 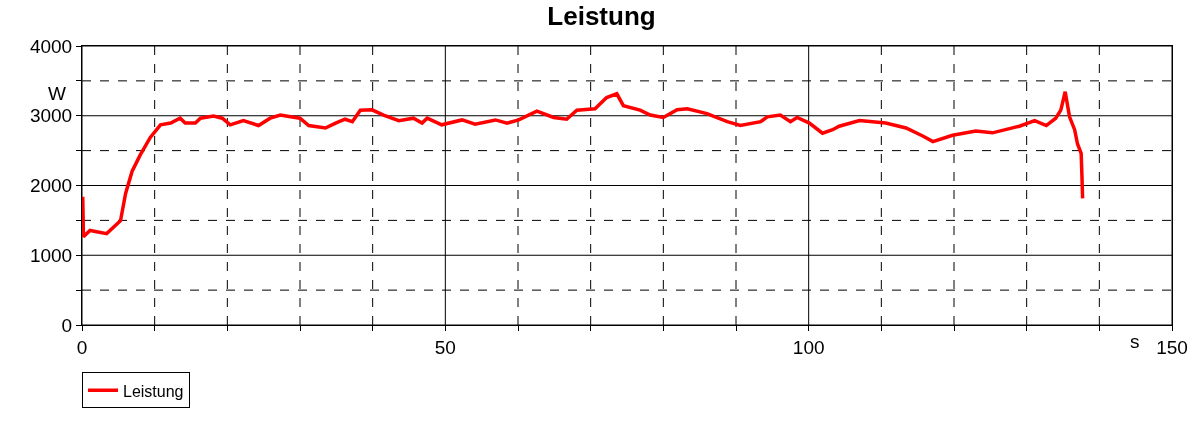 What do you see at coordinates (67, 325) in the screenshot?
I see `y-tick-label: 0` at bounding box center [67, 325].